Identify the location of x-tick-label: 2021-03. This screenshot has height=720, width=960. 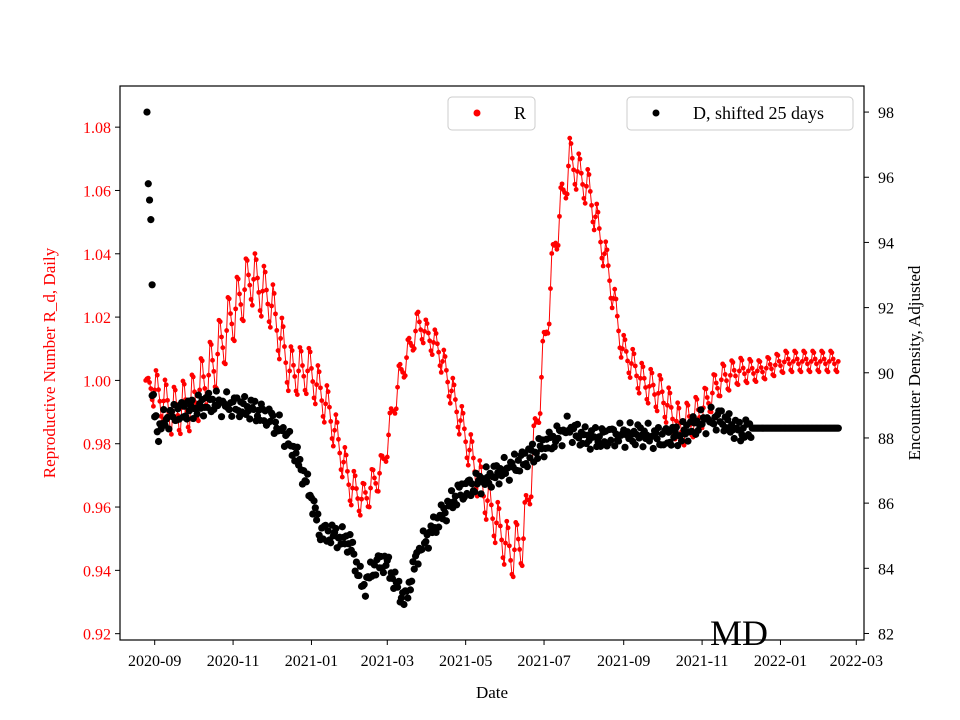
(387, 661).